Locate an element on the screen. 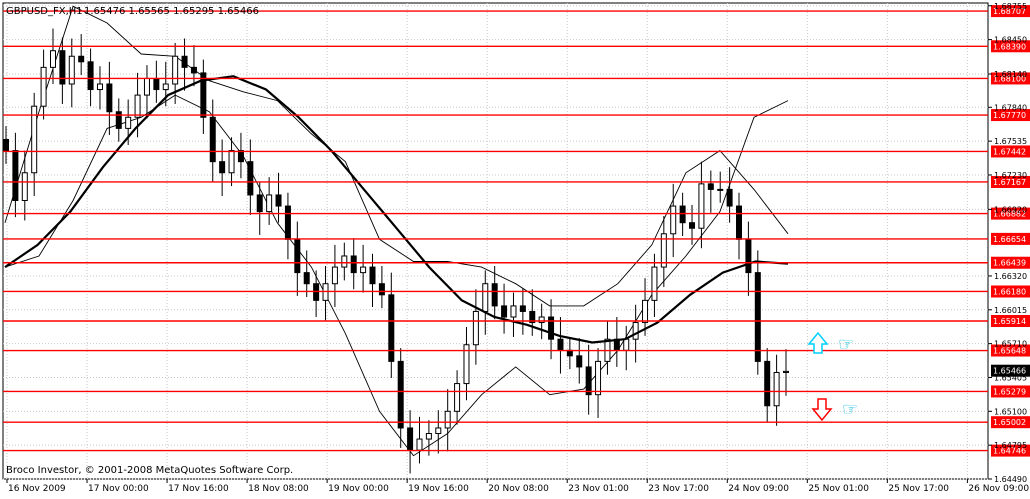  x-tick-label: 17 Nov 00:00 is located at coordinates (118, 489).